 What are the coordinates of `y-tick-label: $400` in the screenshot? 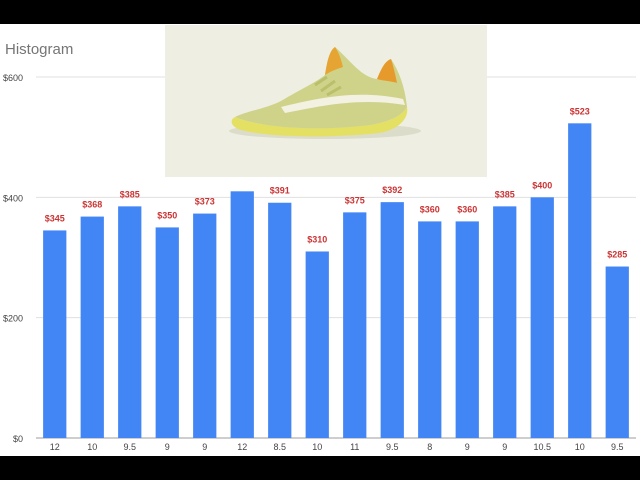 It's located at (13, 198).